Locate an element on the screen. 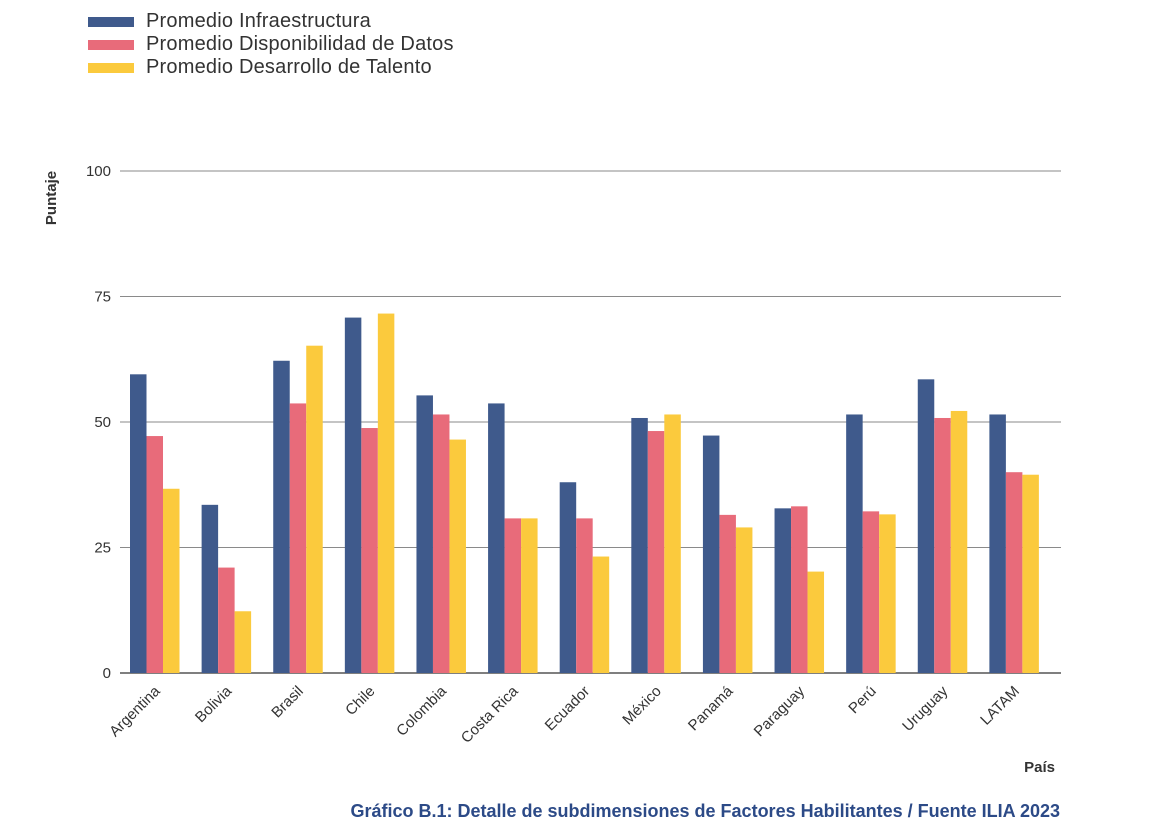 The image size is (1168, 834). bar-mexico-promedio-disponibilidad-de-datos is located at coordinates (656, 552).